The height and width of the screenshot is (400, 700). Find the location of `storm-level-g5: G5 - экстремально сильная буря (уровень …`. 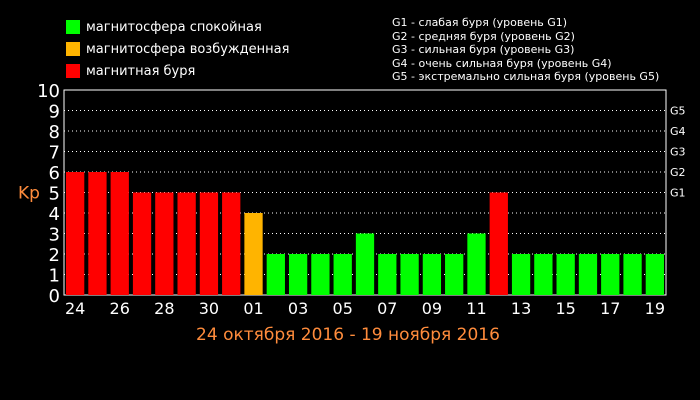

storm-level-g5: G5 - экстремально сильная буря (уровень … is located at coordinates (526, 76).